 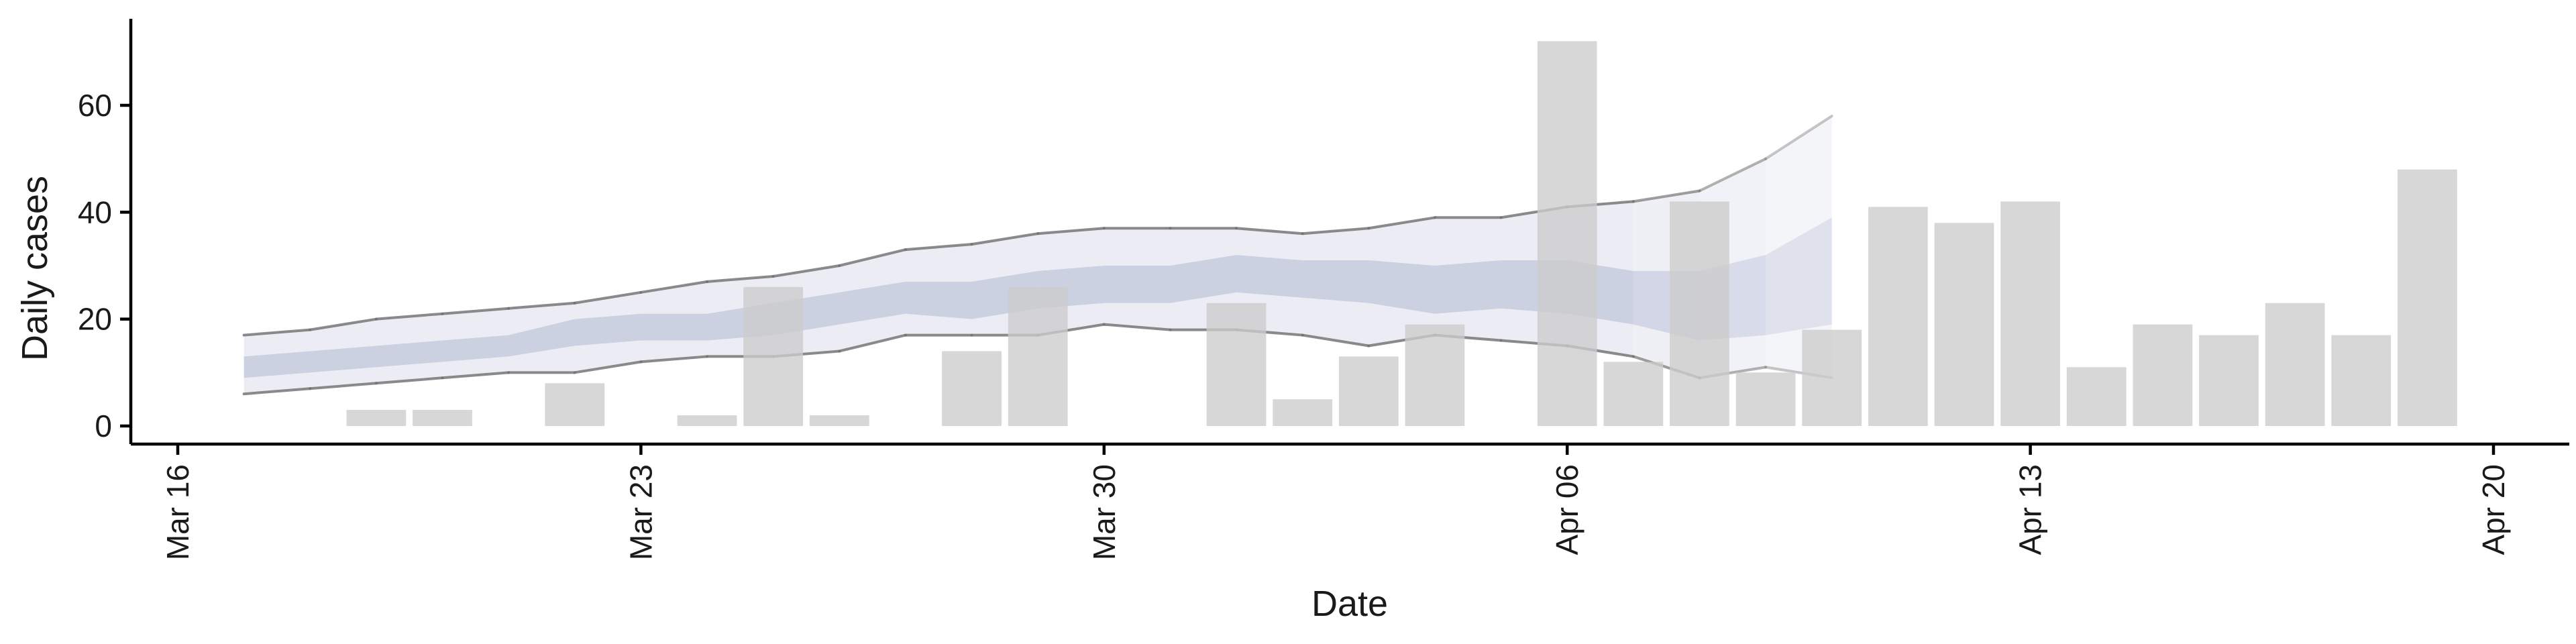 I want to click on x-tick-label: Mar 30, so click(x=1104, y=512).